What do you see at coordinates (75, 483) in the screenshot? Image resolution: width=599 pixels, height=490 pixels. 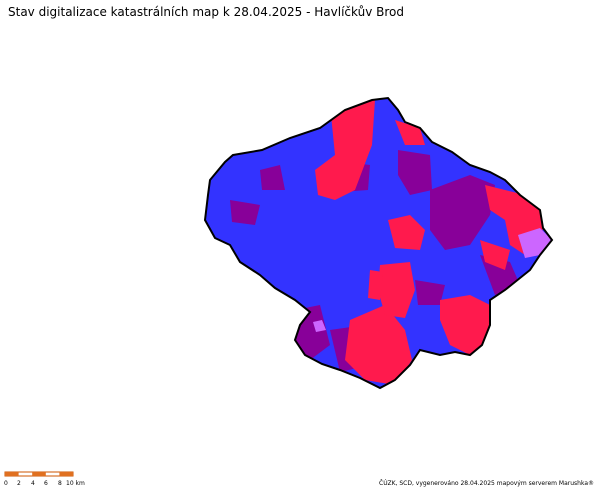 I see `scale-label: 10 km` at bounding box center [75, 483].